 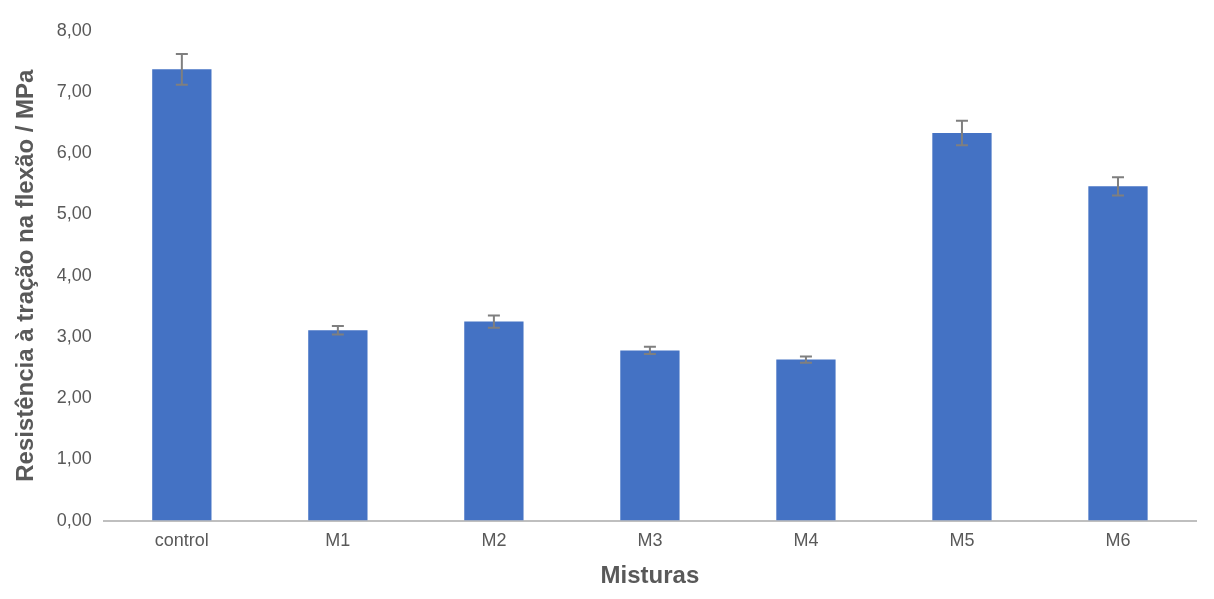 What do you see at coordinates (74, 519) in the screenshot?
I see `y-tick-label: 0,00` at bounding box center [74, 519].